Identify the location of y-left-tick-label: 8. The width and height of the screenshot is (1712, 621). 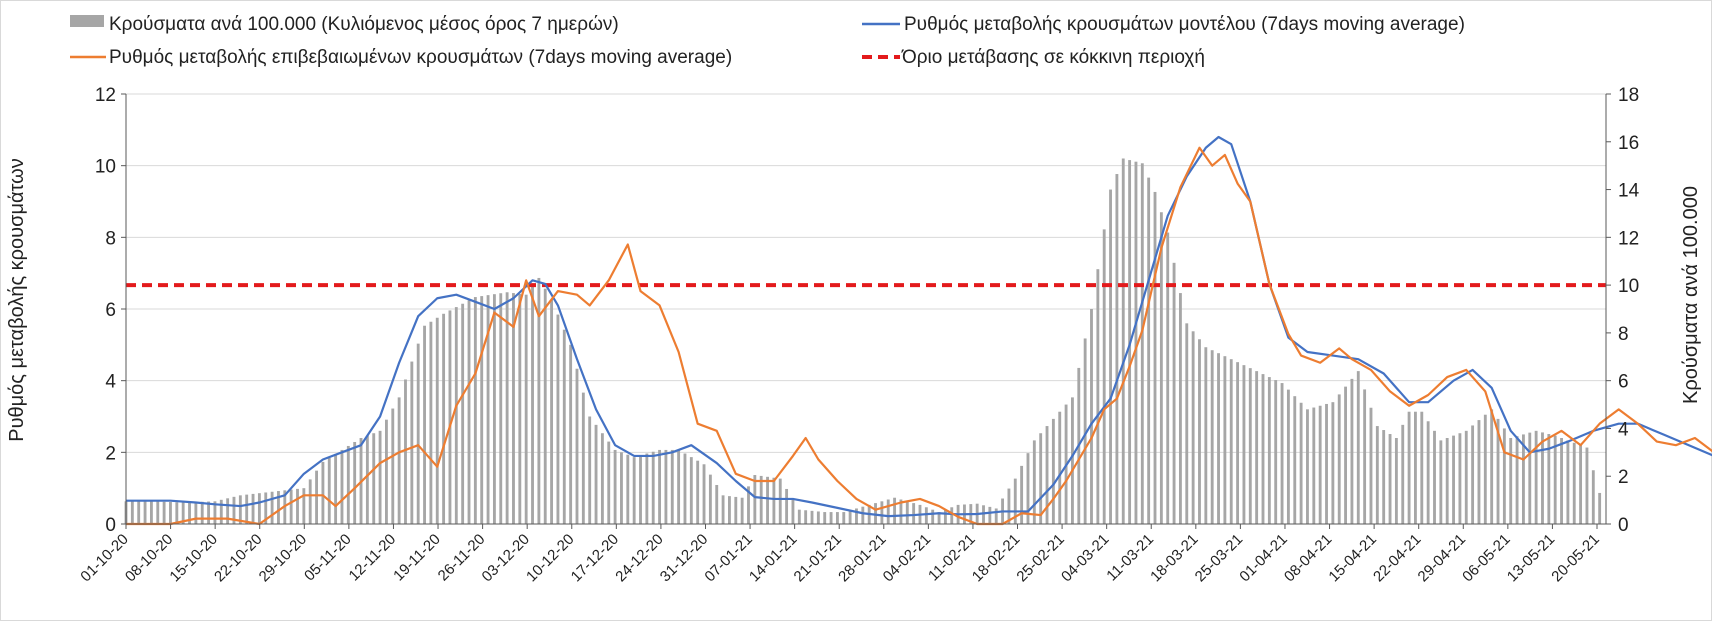
(110, 238).